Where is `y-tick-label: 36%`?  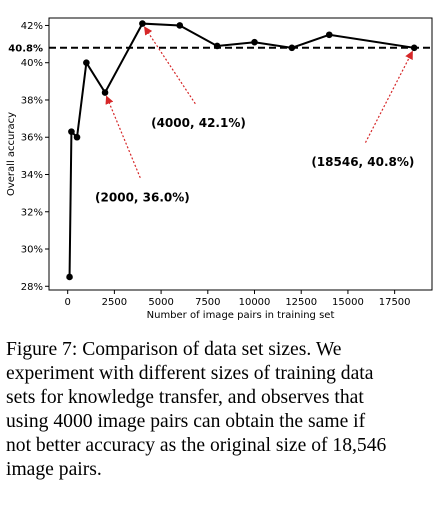
y-tick-label: 36% is located at coordinates (32, 138).